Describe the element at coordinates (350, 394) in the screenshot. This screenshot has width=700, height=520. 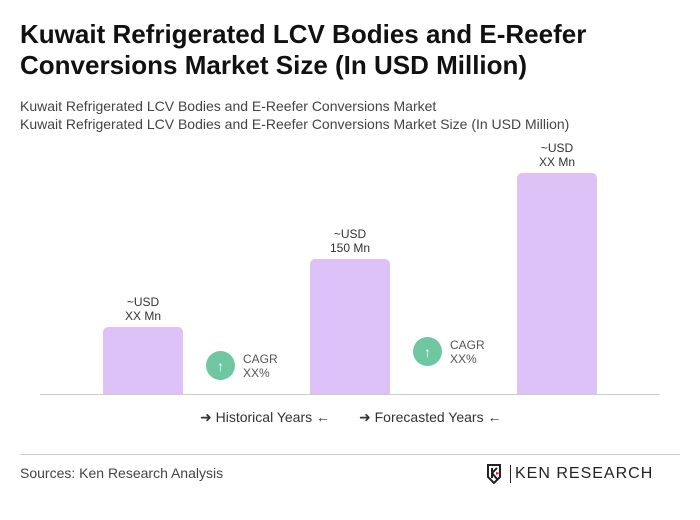
I see `x-axis` at that location.